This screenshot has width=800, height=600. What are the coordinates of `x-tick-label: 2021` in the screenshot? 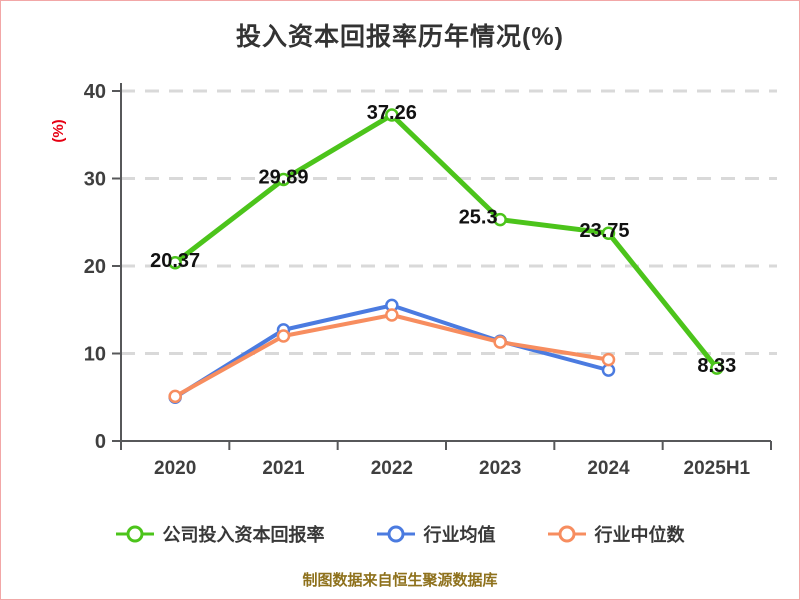 It's located at (283, 468).